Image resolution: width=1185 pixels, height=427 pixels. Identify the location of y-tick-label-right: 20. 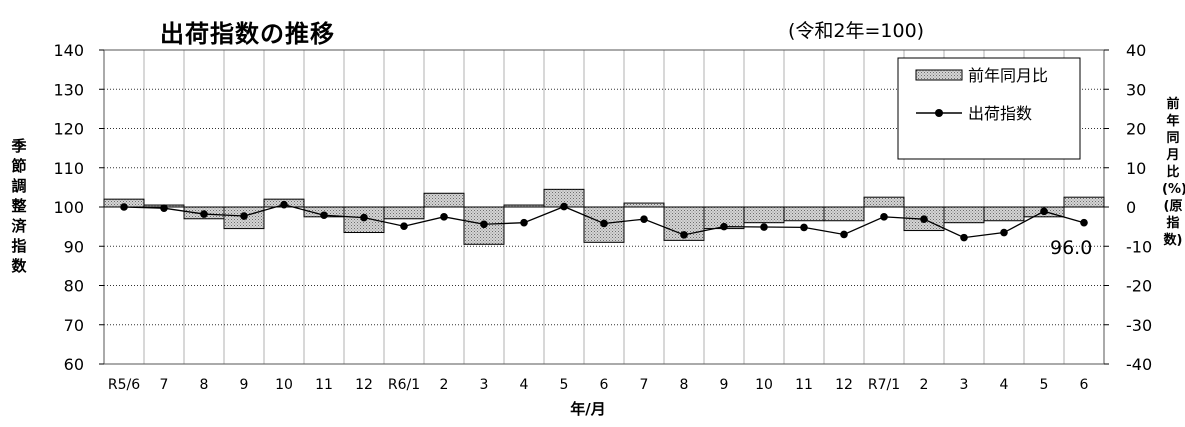
(1136, 129).